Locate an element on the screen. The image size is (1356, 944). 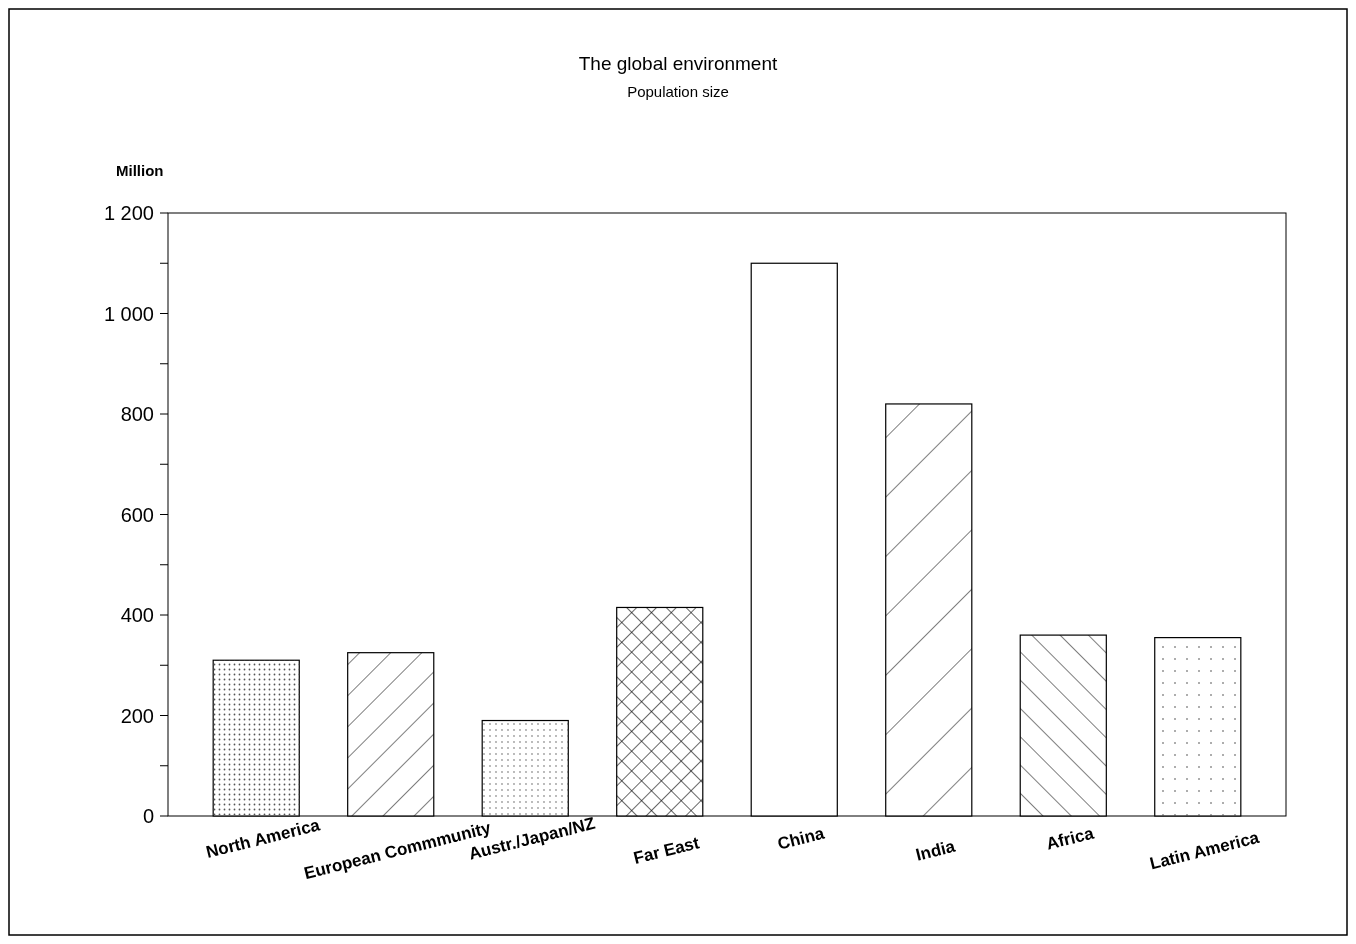
x-tick-label: India is located at coordinates (935, 850).